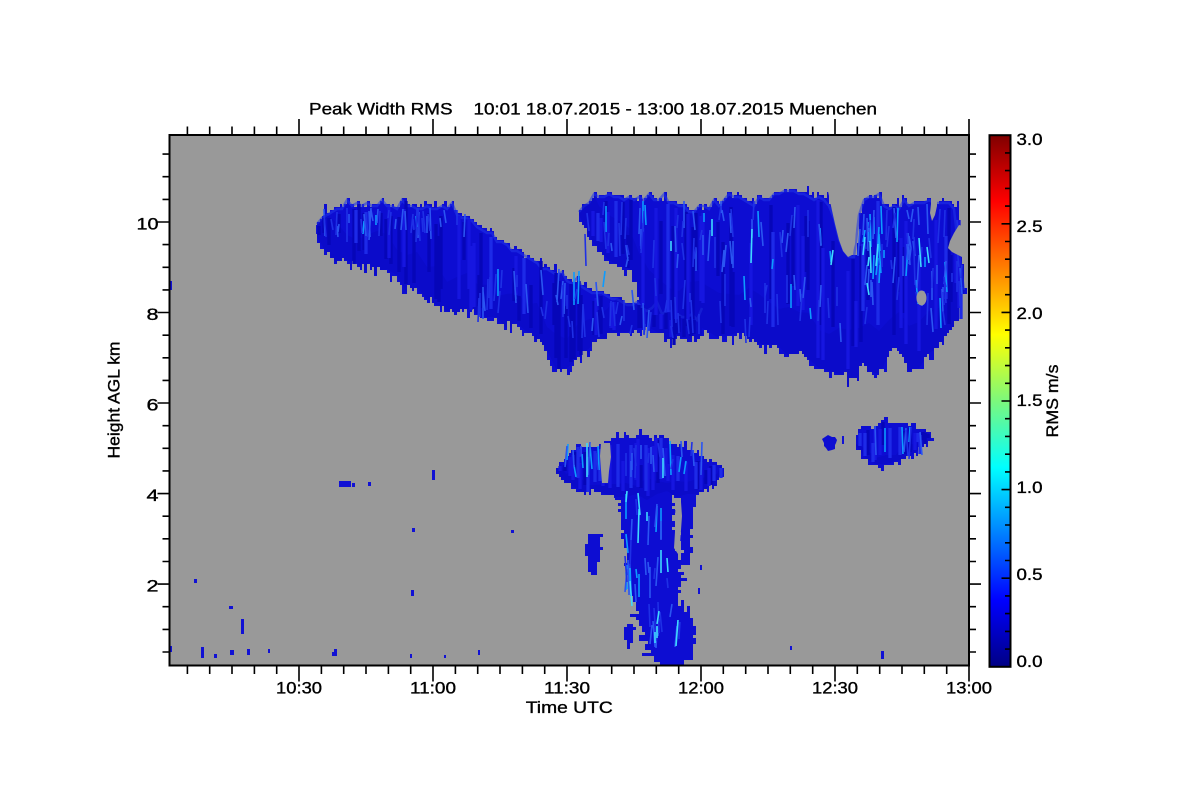 This screenshot has width=1200, height=800. What do you see at coordinates (1053, 401) in the screenshot?
I see `svg-text: RMS m/s` at bounding box center [1053, 401].